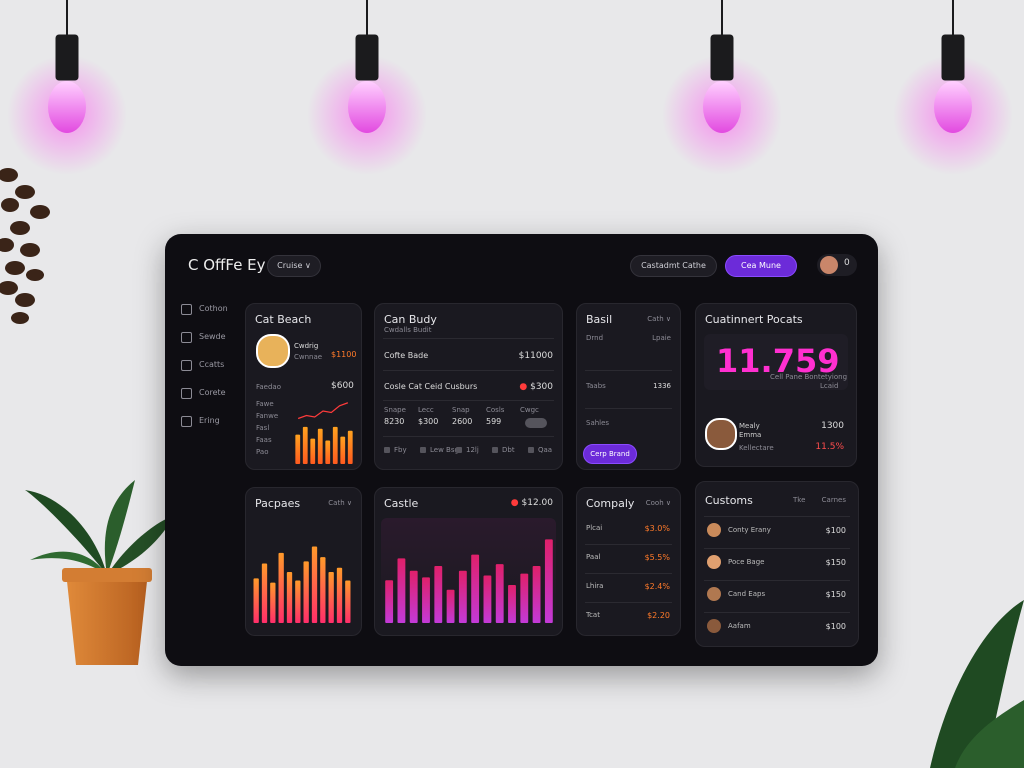 Image resolution: width=1024 pixels, height=768 pixels. I want to click on card-title: Pacpaes, so click(278, 503).